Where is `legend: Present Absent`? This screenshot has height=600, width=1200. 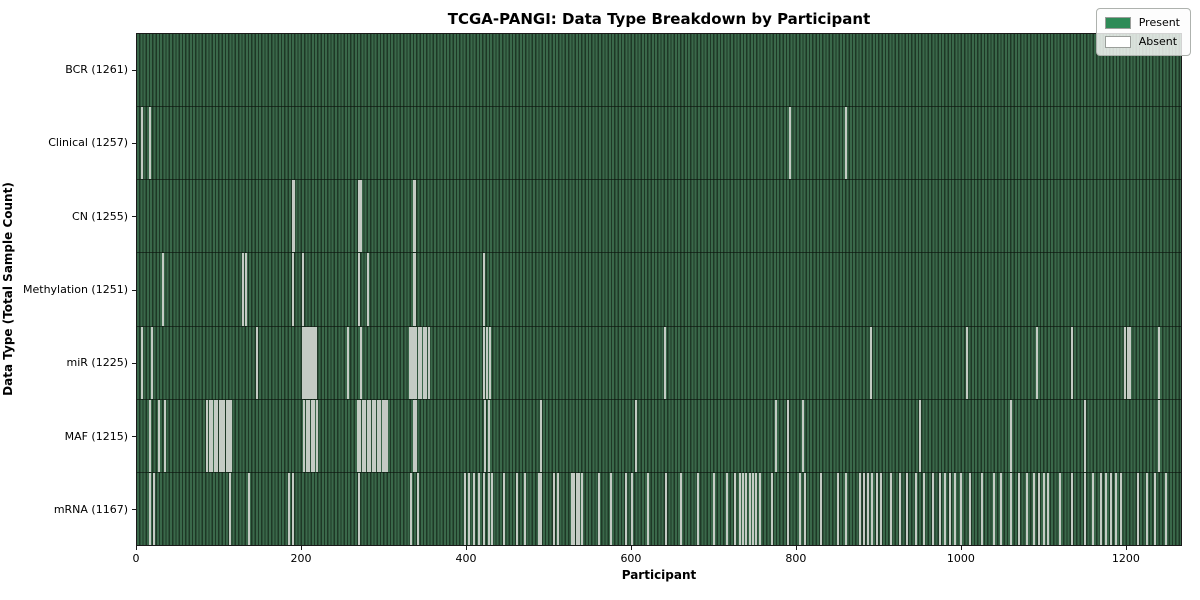 legend: Present Absent is located at coordinates (1143, 32).